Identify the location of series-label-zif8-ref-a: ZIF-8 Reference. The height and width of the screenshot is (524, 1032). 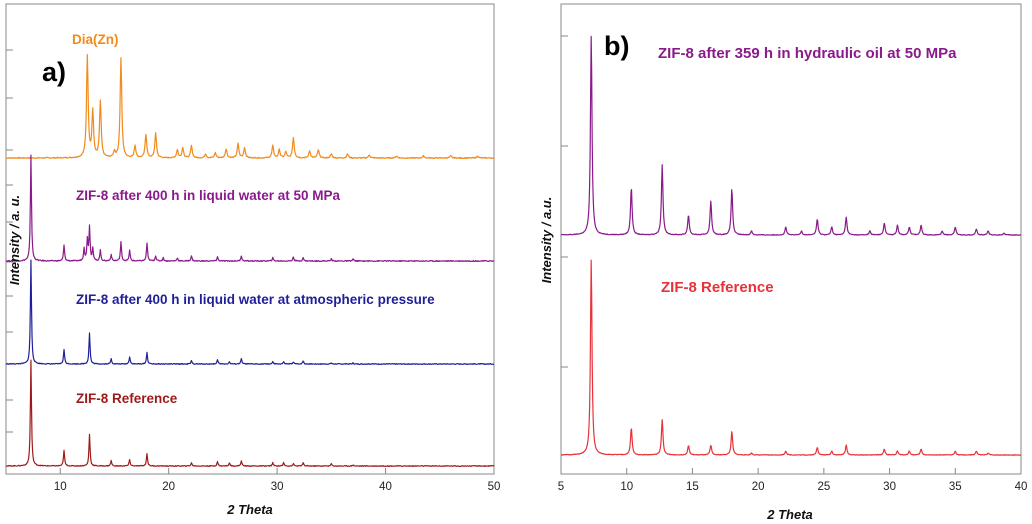
(127, 398).